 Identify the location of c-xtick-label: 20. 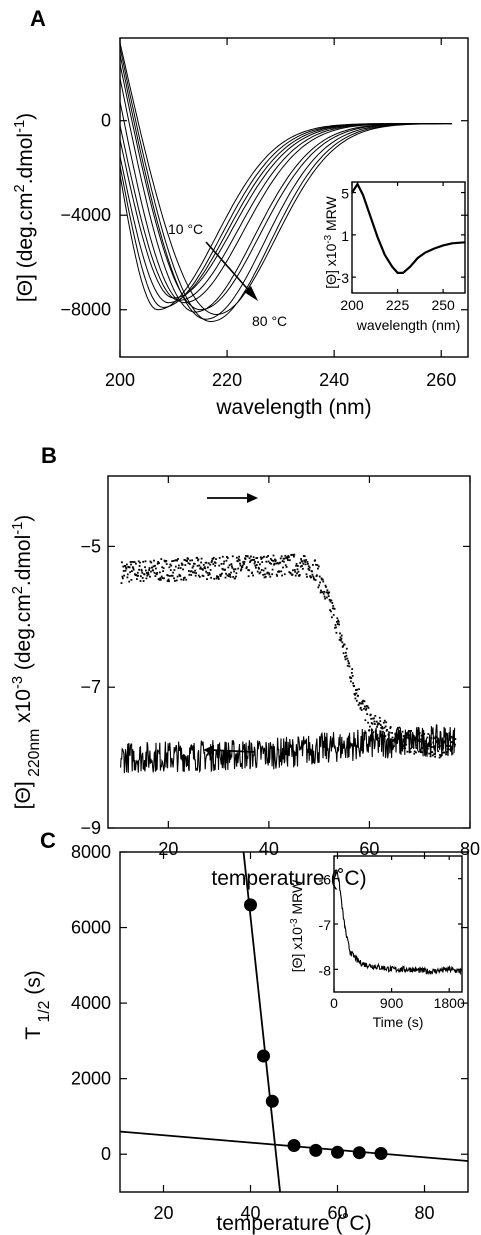
(163, 1213).